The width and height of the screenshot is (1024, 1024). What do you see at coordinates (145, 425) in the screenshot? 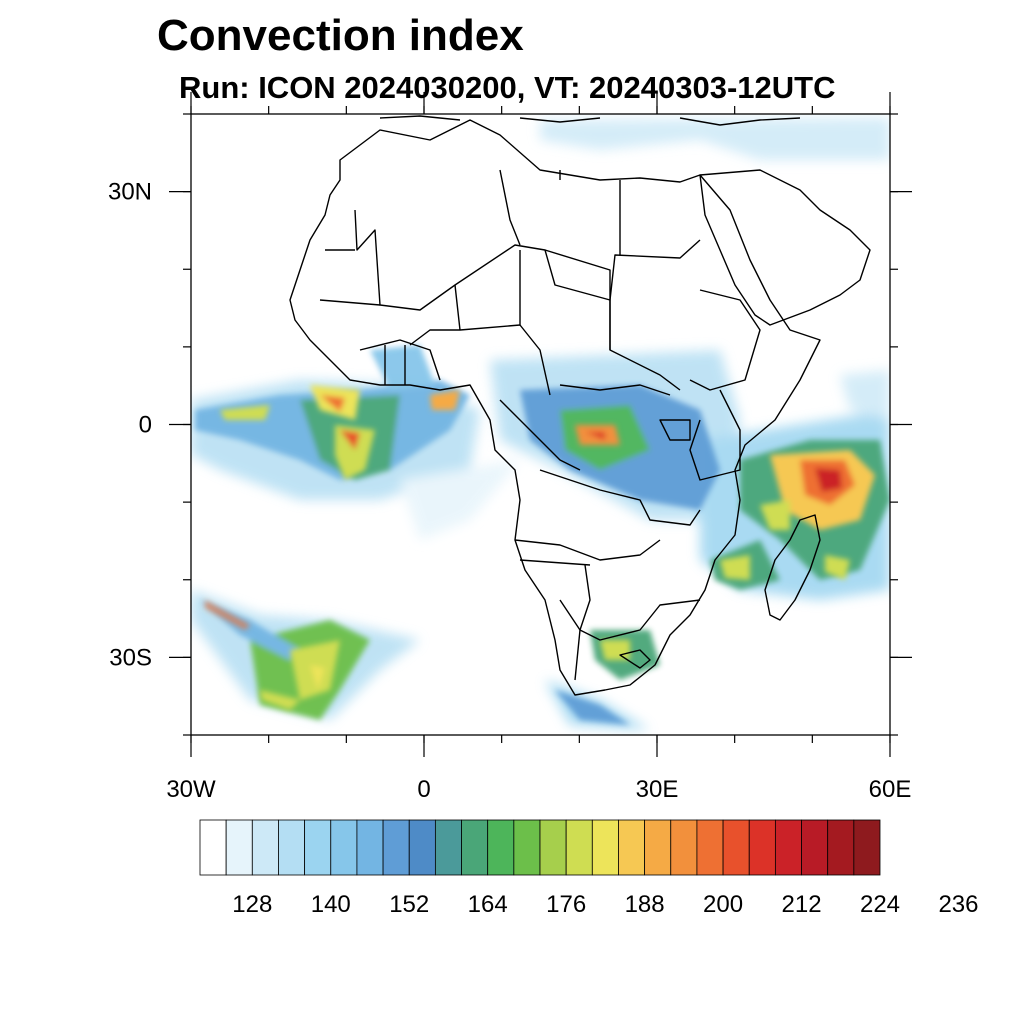
I see `y-tick-label: 0` at bounding box center [145, 425].